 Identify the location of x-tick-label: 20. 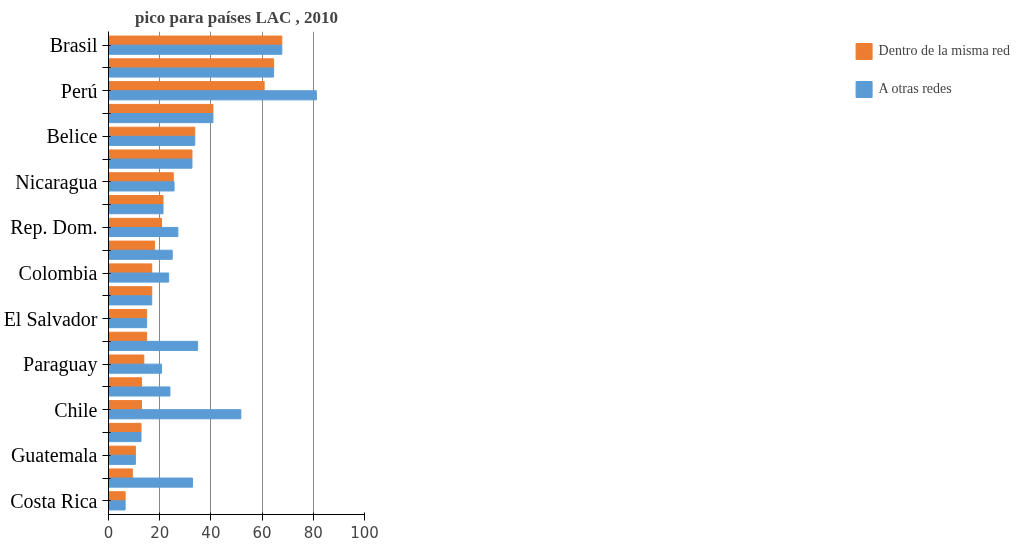
(160, 532).